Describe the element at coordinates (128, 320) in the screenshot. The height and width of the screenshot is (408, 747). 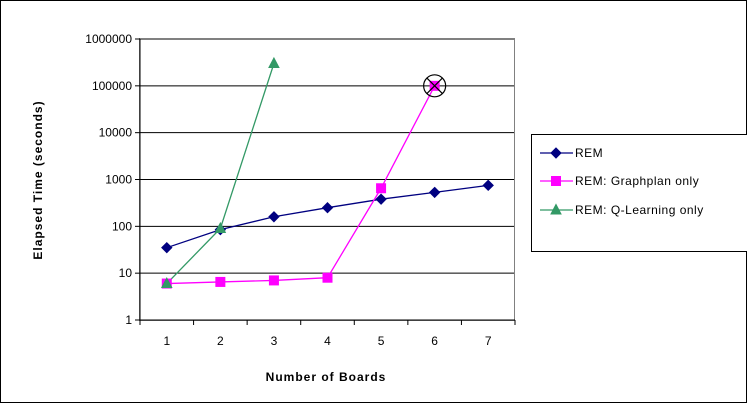
I see `y-tick-label: 1` at that location.